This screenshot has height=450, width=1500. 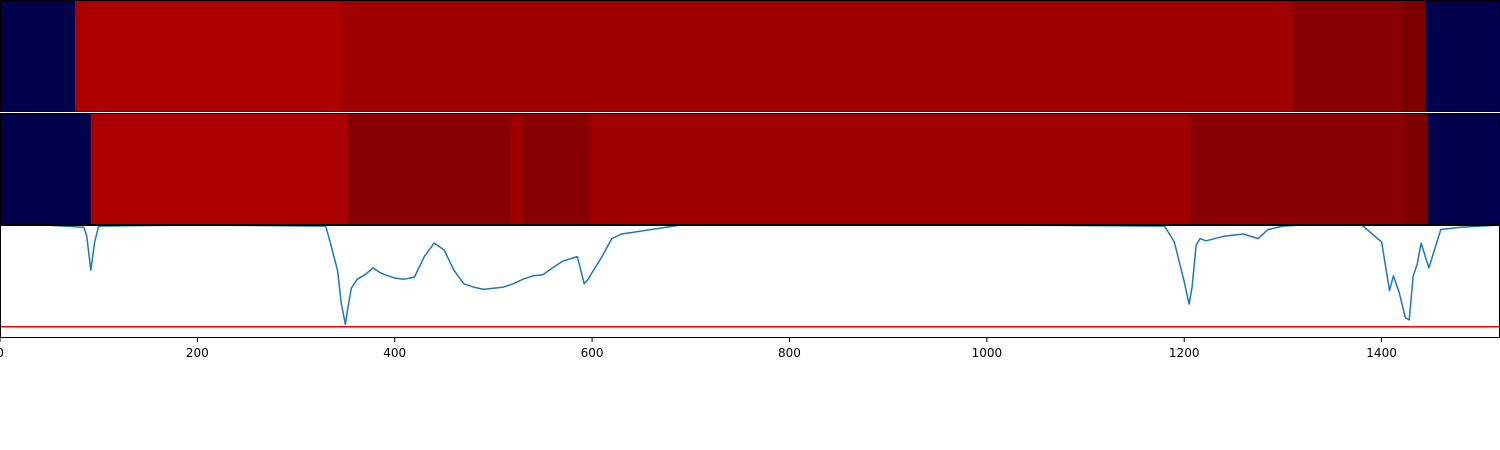 I want to click on x-axis: 0 200 400 600 800 1000 1200 1400, so click(x=698, y=349).